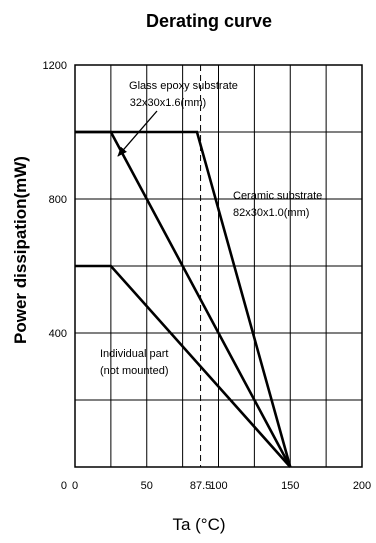  What do you see at coordinates (136, 362) in the screenshot?
I see `annotation-individual-part: Individual part (not mounted)` at bounding box center [136, 362].